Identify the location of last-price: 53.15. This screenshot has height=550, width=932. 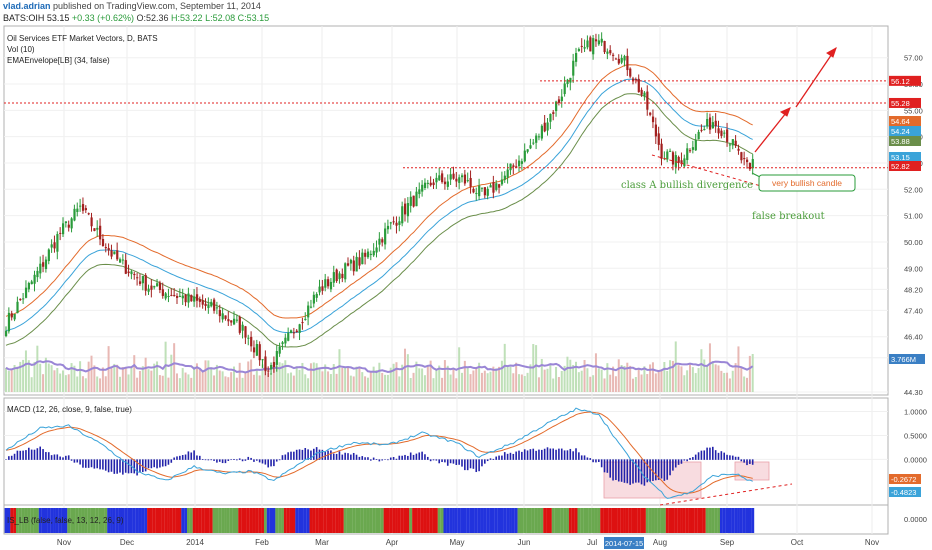
(58, 18).